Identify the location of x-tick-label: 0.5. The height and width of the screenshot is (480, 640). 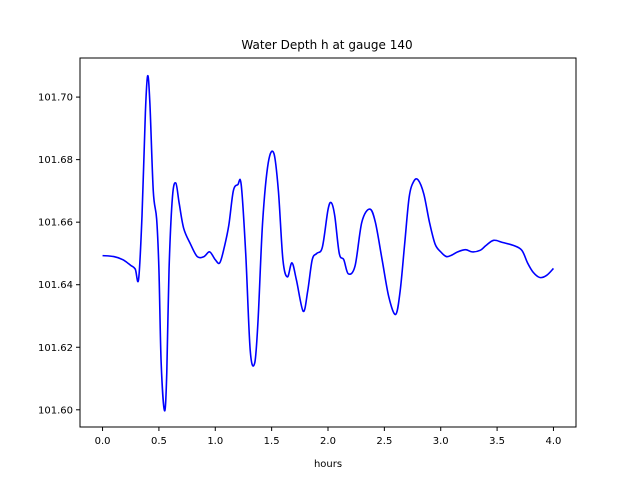
(159, 441).